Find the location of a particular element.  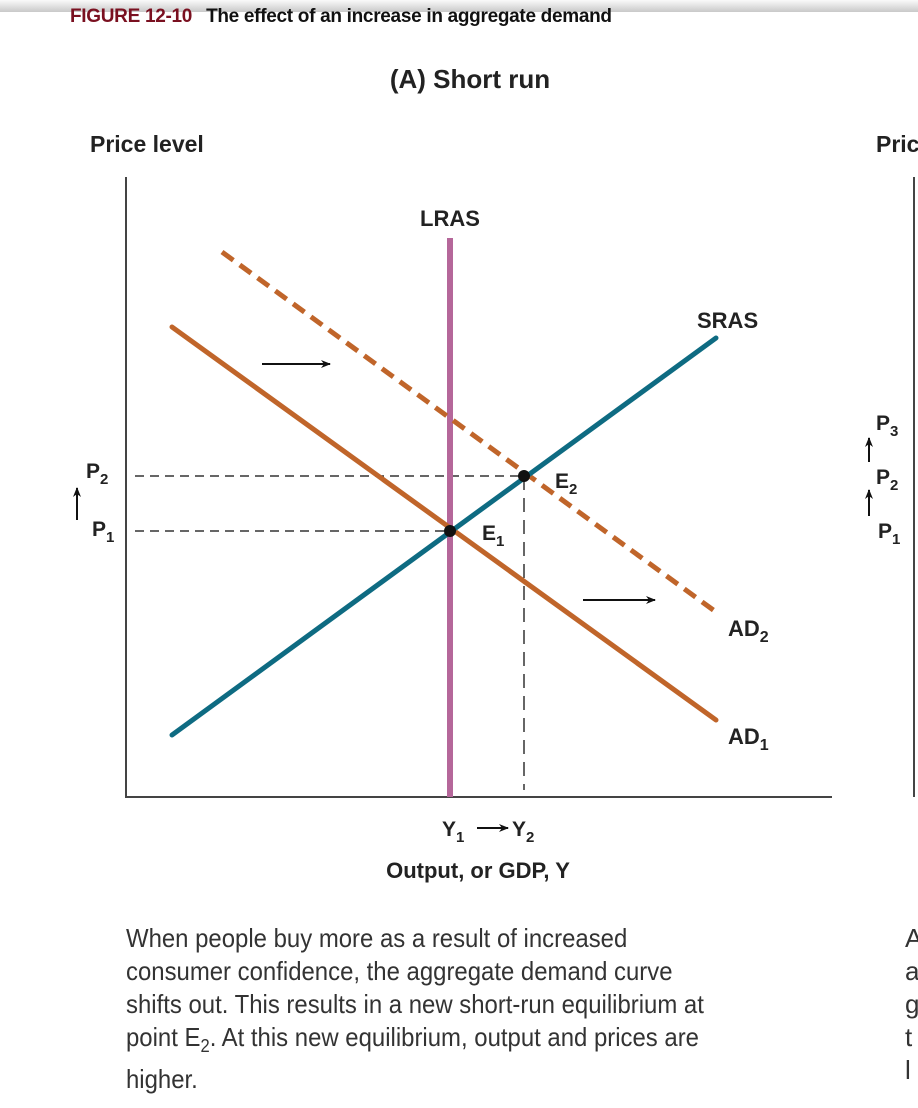

e2-label: E2 is located at coordinates (566, 484).